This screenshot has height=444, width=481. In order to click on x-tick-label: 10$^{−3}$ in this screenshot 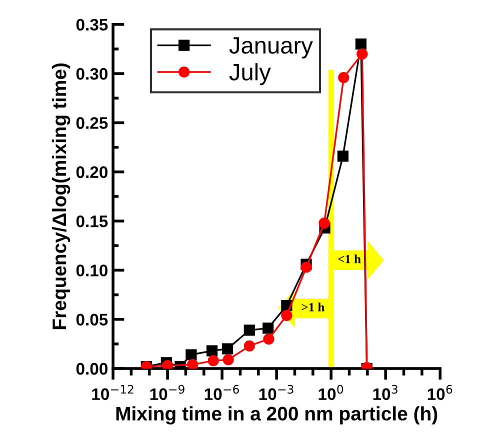, I will do `click(276, 392)`.